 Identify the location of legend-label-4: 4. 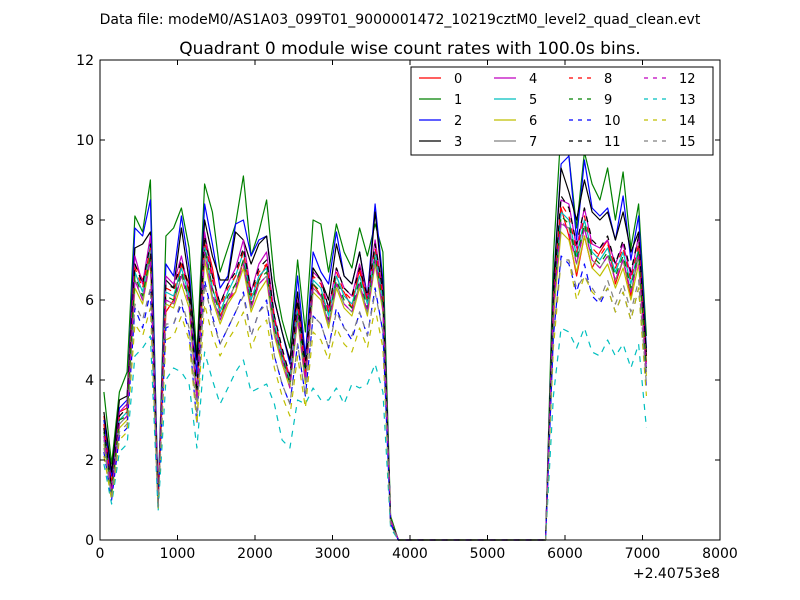
(533, 79).